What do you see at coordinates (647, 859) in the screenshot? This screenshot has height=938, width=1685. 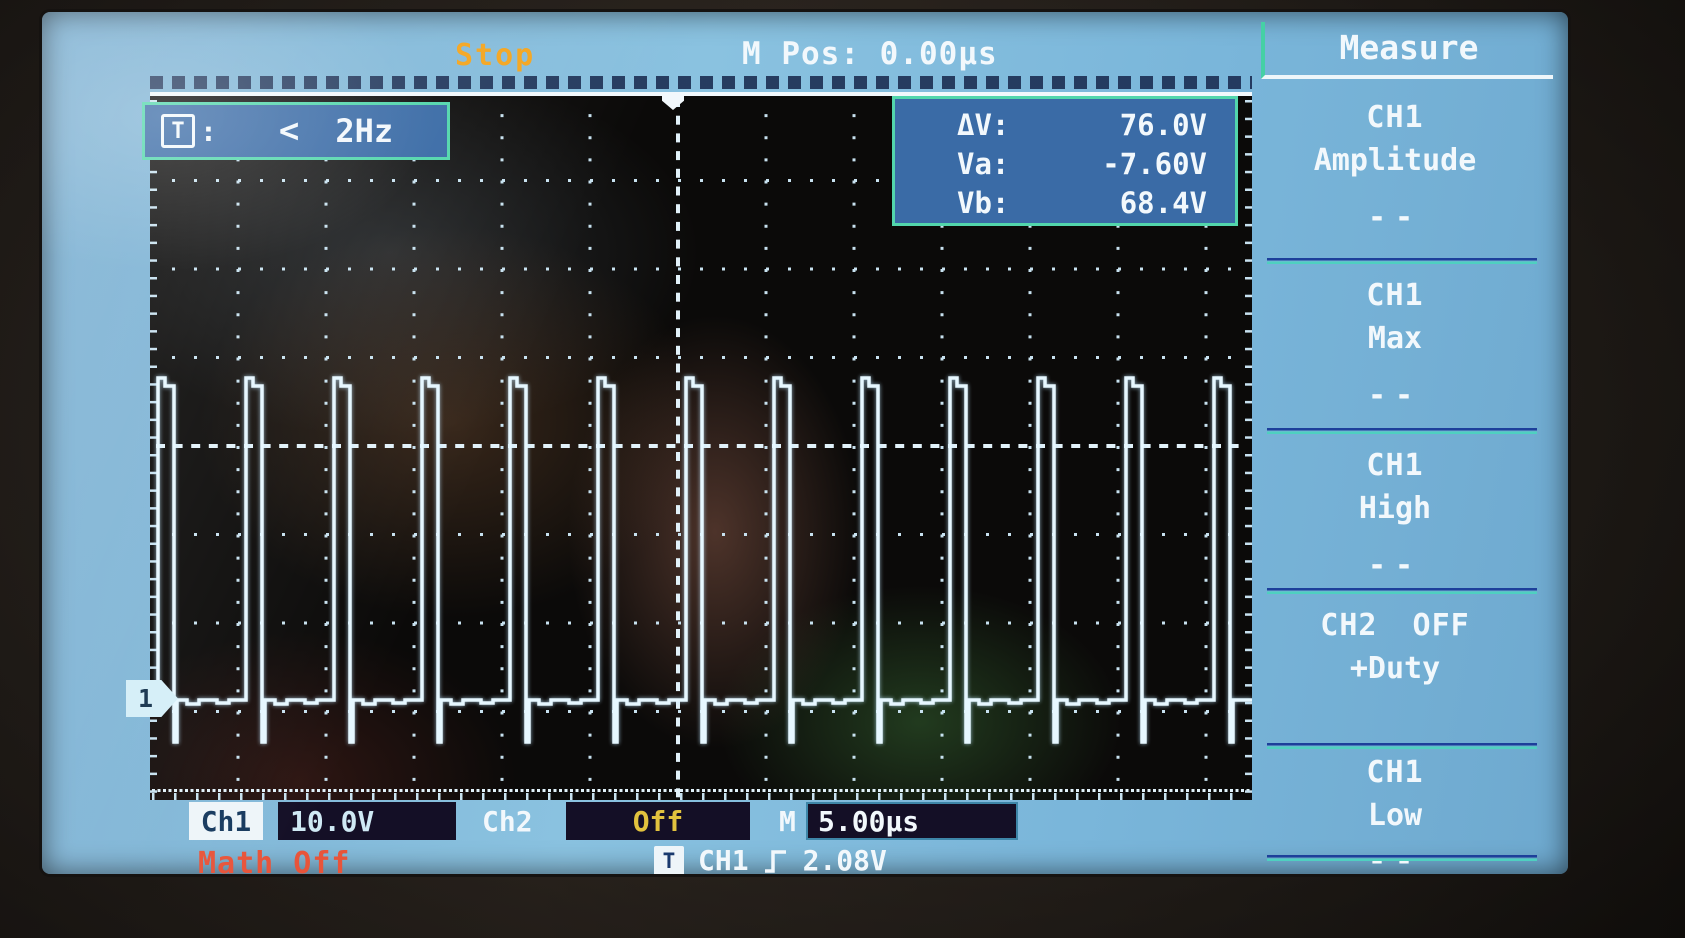 I see `status-bar-row2: Math Off T CH1 2.08V` at bounding box center [647, 859].